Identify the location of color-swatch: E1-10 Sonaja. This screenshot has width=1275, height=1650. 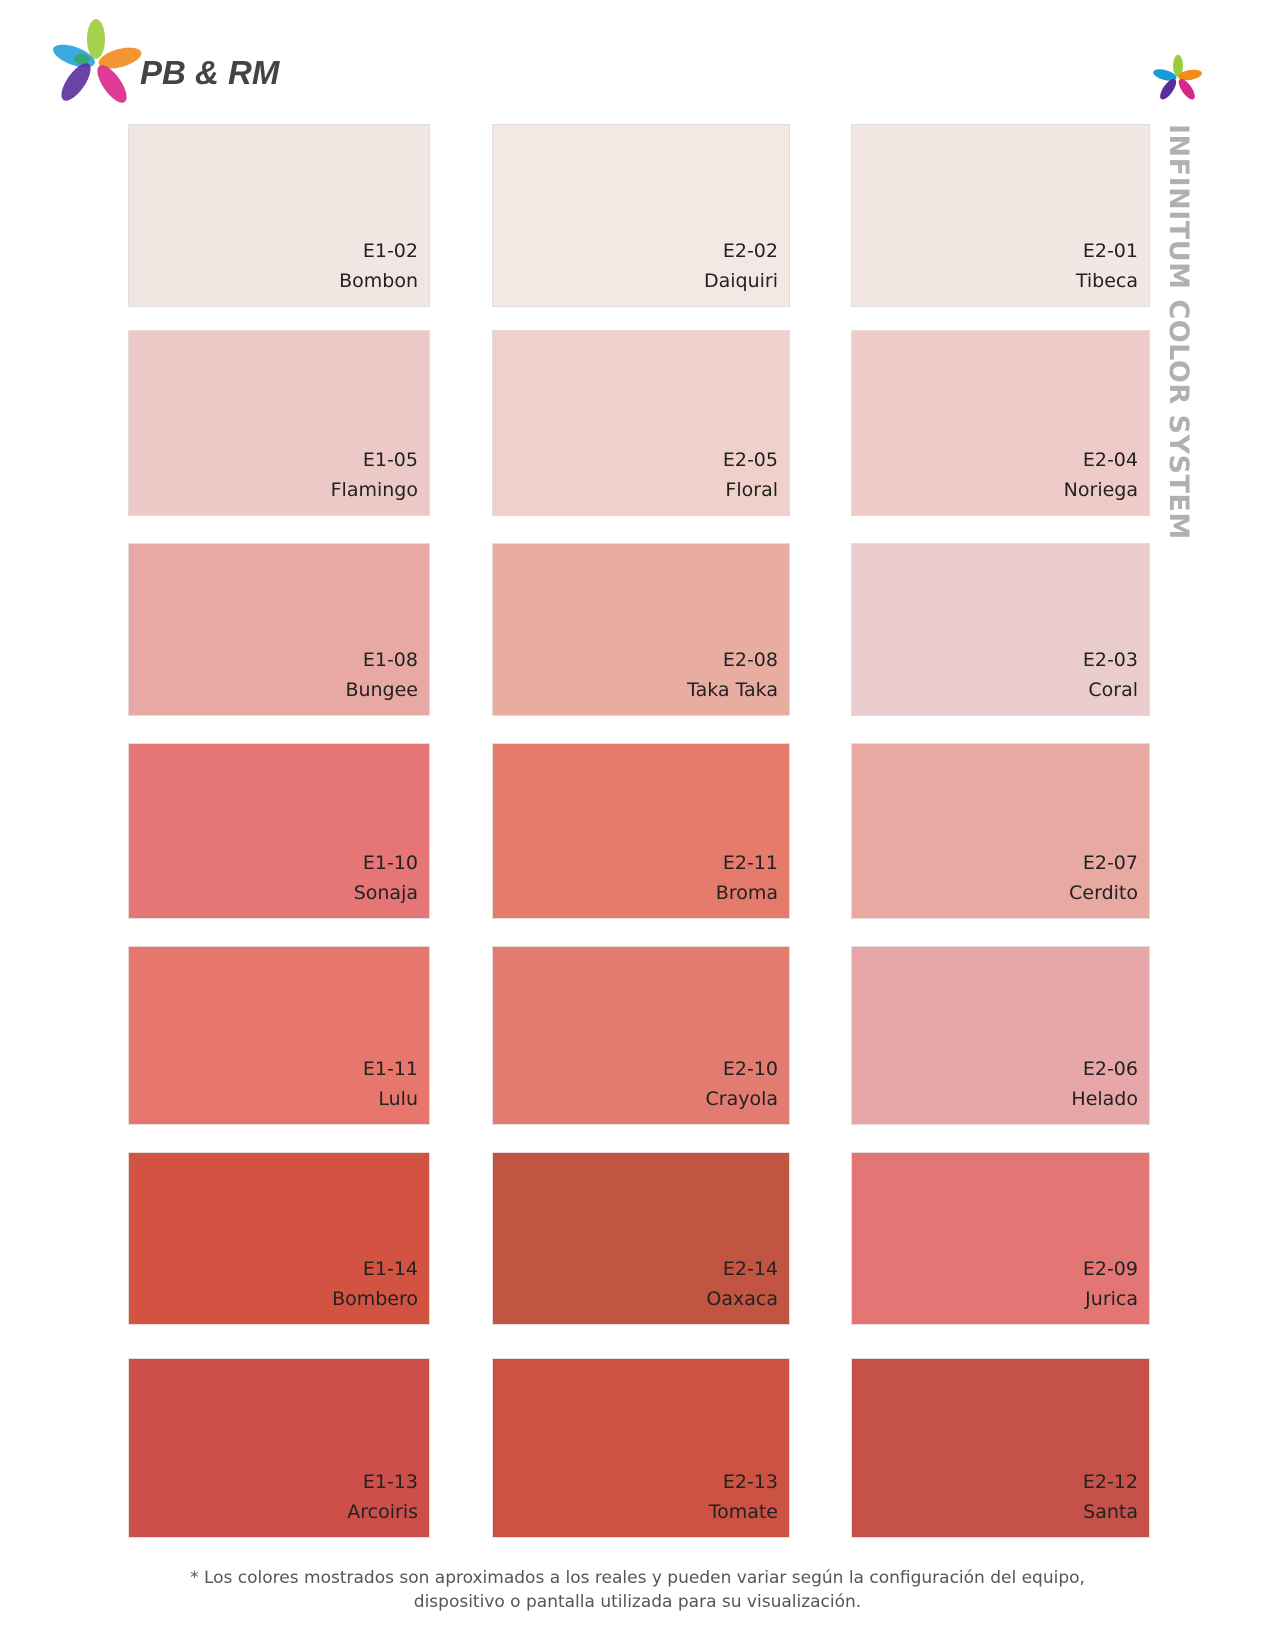
(279, 831).